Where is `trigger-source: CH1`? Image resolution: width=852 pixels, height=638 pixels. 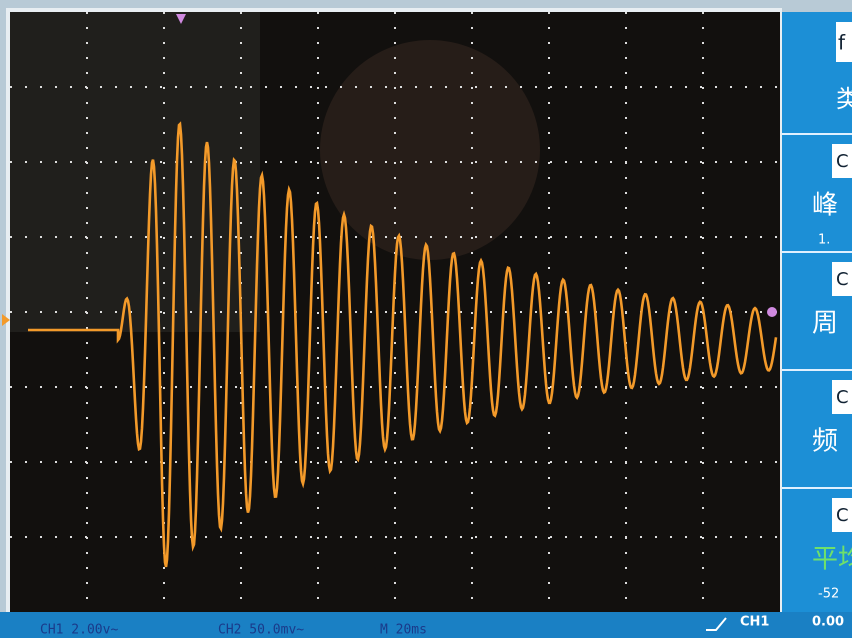
trigger-source: CH1 is located at coordinates (754, 622).